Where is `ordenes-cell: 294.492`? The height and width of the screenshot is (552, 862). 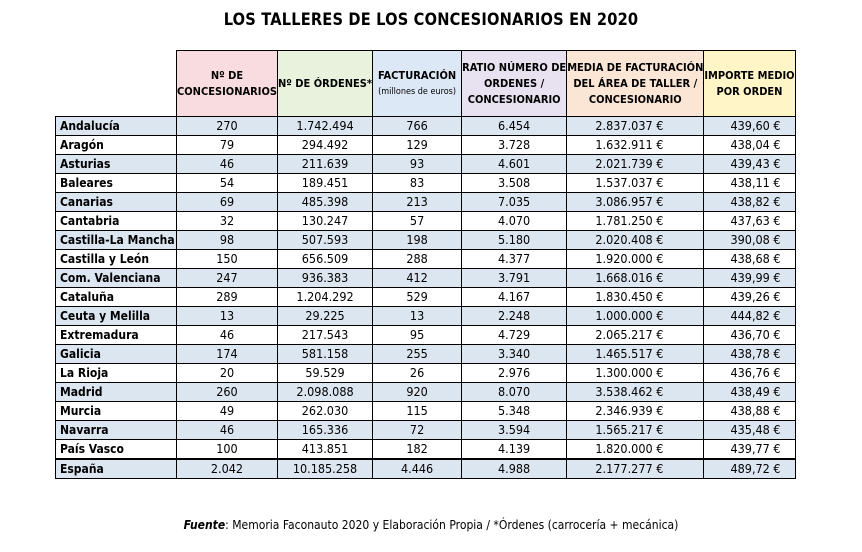
ordenes-cell: 294.492 is located at coordinates (325, 145).